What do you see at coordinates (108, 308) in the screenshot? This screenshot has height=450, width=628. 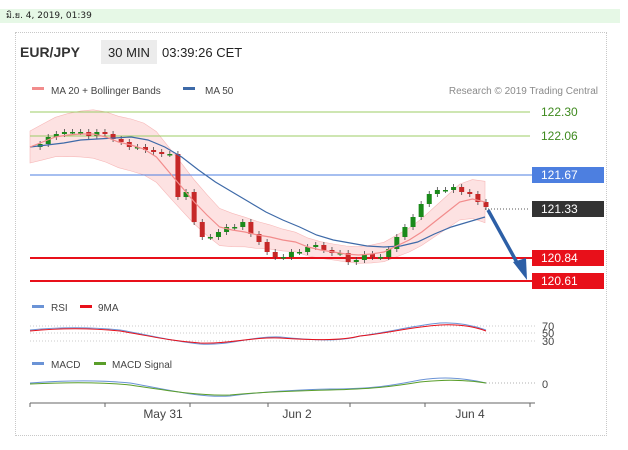 I see `legend-rsi-ma: 9MA` at bounding box center [108, 308].